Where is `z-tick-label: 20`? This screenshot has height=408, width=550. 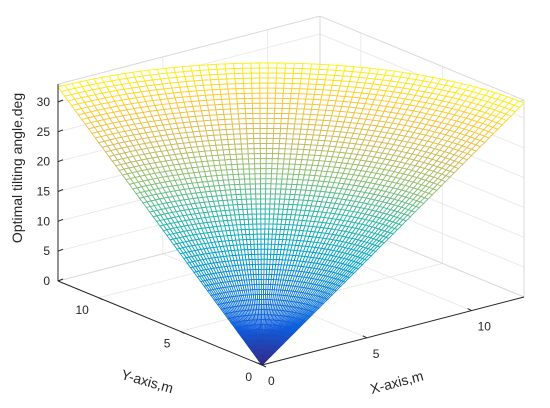
z-tick-label: 20 is located at coordinates (44, 162).